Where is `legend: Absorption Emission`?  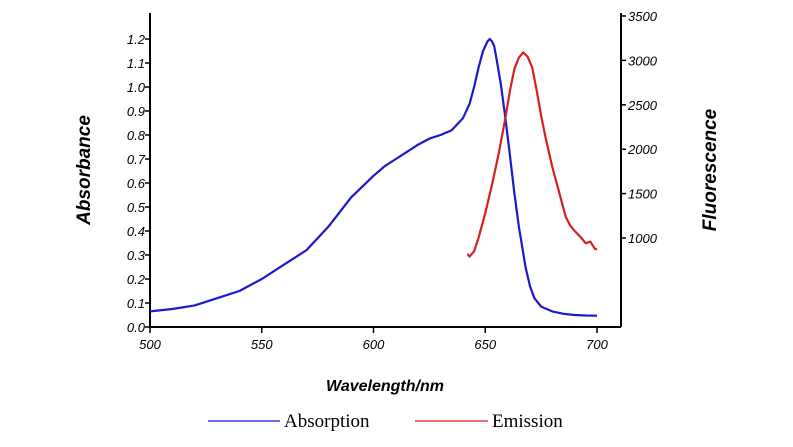
legend: Absorption Emission is located at coordinates (385, 421).